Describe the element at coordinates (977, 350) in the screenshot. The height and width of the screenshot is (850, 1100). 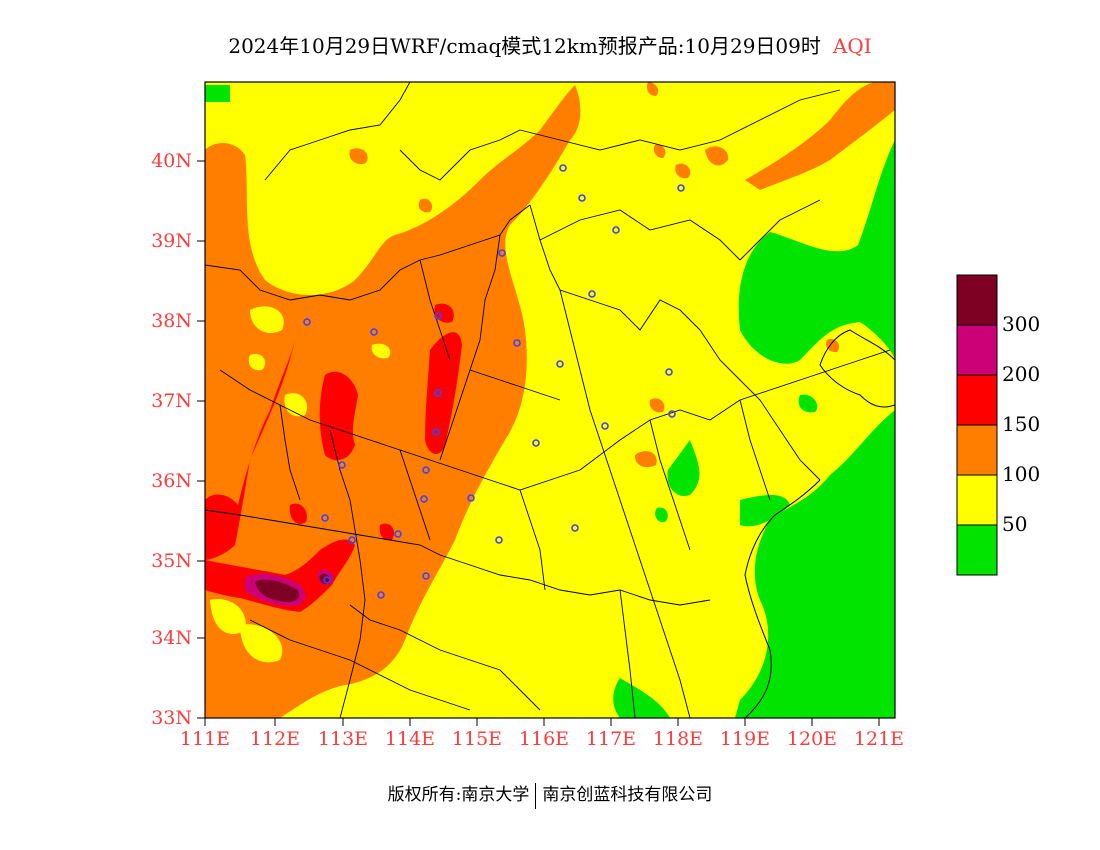
I see `legend-swatch-very-unhealthy` at that location.